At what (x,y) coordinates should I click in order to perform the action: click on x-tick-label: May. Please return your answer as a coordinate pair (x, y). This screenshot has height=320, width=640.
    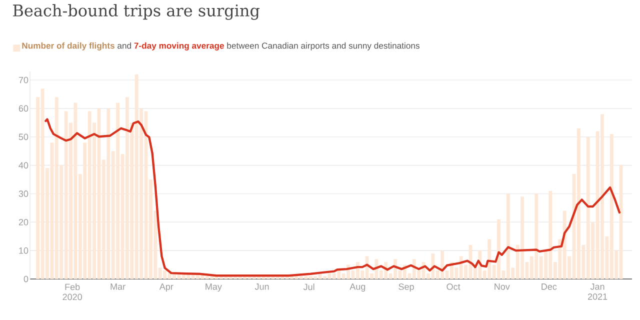
    Looking at the image, I should click on (214, 288).